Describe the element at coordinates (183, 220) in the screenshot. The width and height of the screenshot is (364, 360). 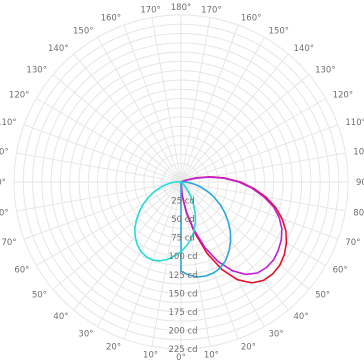
I see `radial-tick-label: 50 cd` at that location.